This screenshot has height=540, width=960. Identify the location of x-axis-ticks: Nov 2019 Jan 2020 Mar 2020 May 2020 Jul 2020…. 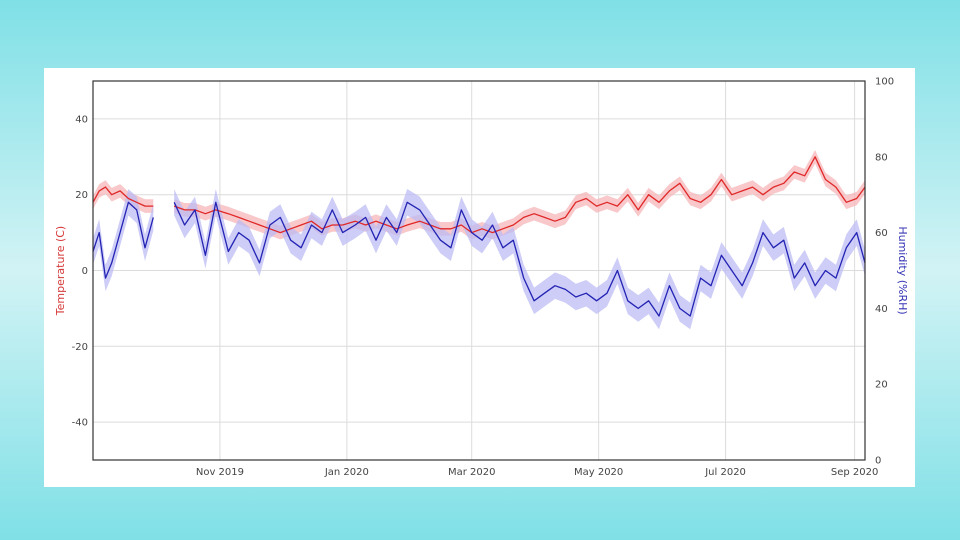
(537, 472).